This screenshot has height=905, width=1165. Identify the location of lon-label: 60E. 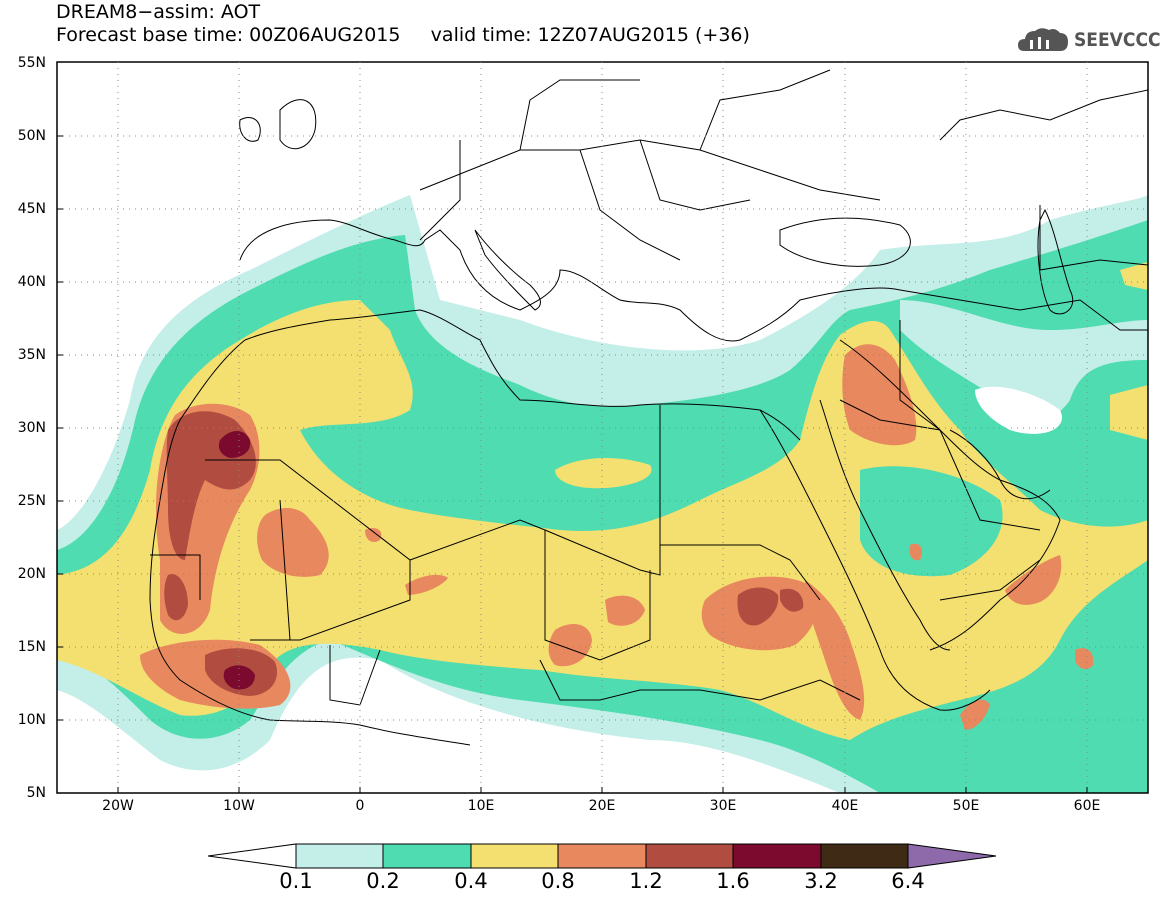
(1087, 806).